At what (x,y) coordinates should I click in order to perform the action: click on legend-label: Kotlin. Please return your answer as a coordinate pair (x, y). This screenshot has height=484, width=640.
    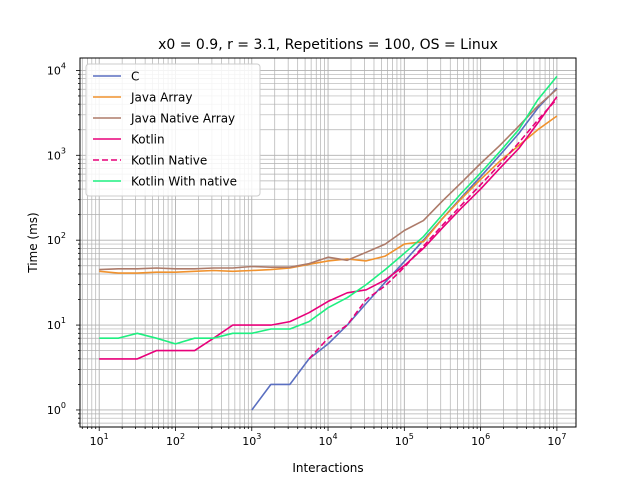
    Looking at the image, I should click on (148, 140).